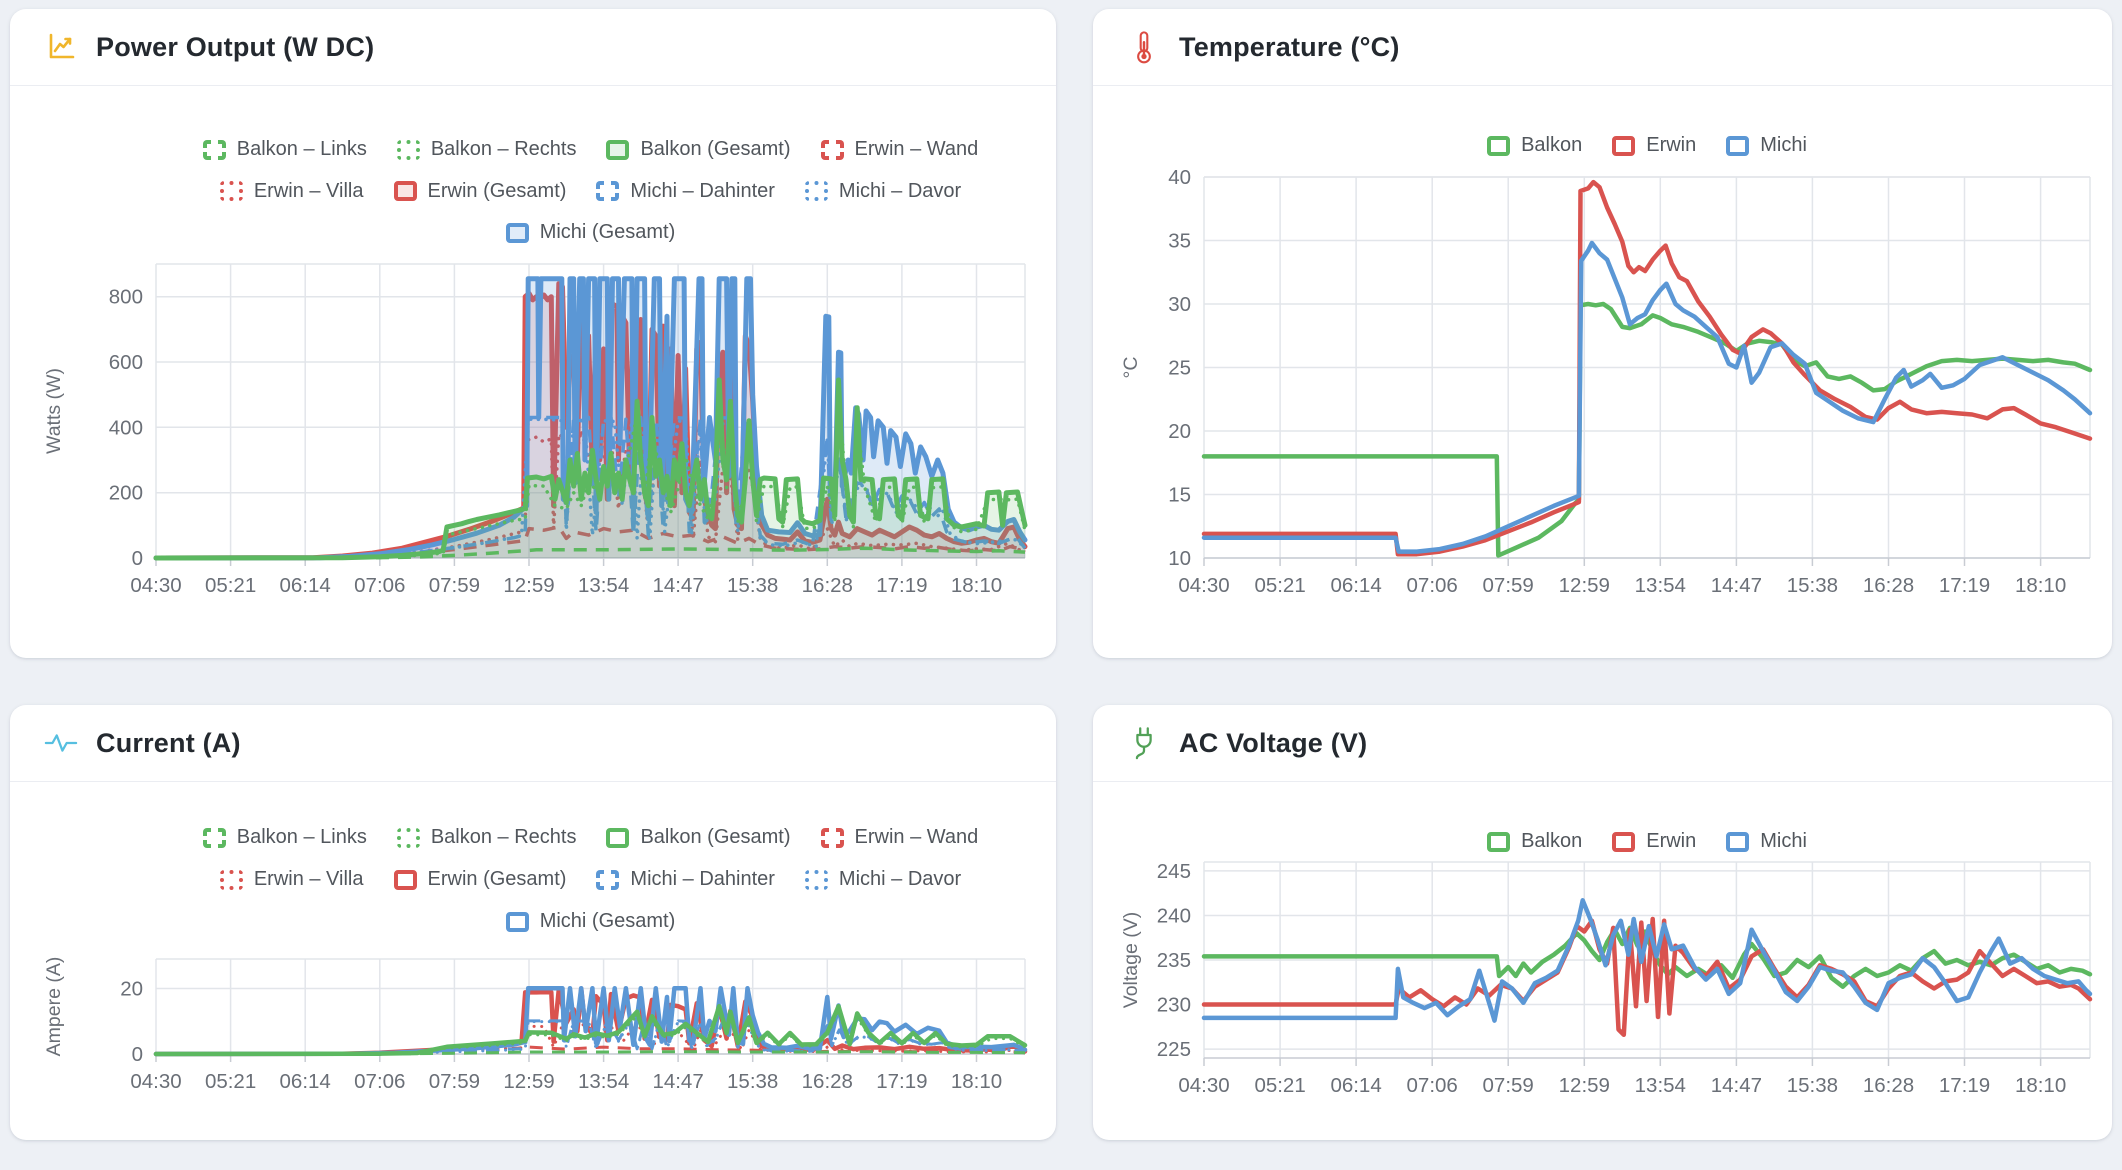 The height and width of the screenshot is (1170, 2122). I want to click on legend-item-power-erwin-gesamt: Erwin (Gesamt), so click(479, 191).